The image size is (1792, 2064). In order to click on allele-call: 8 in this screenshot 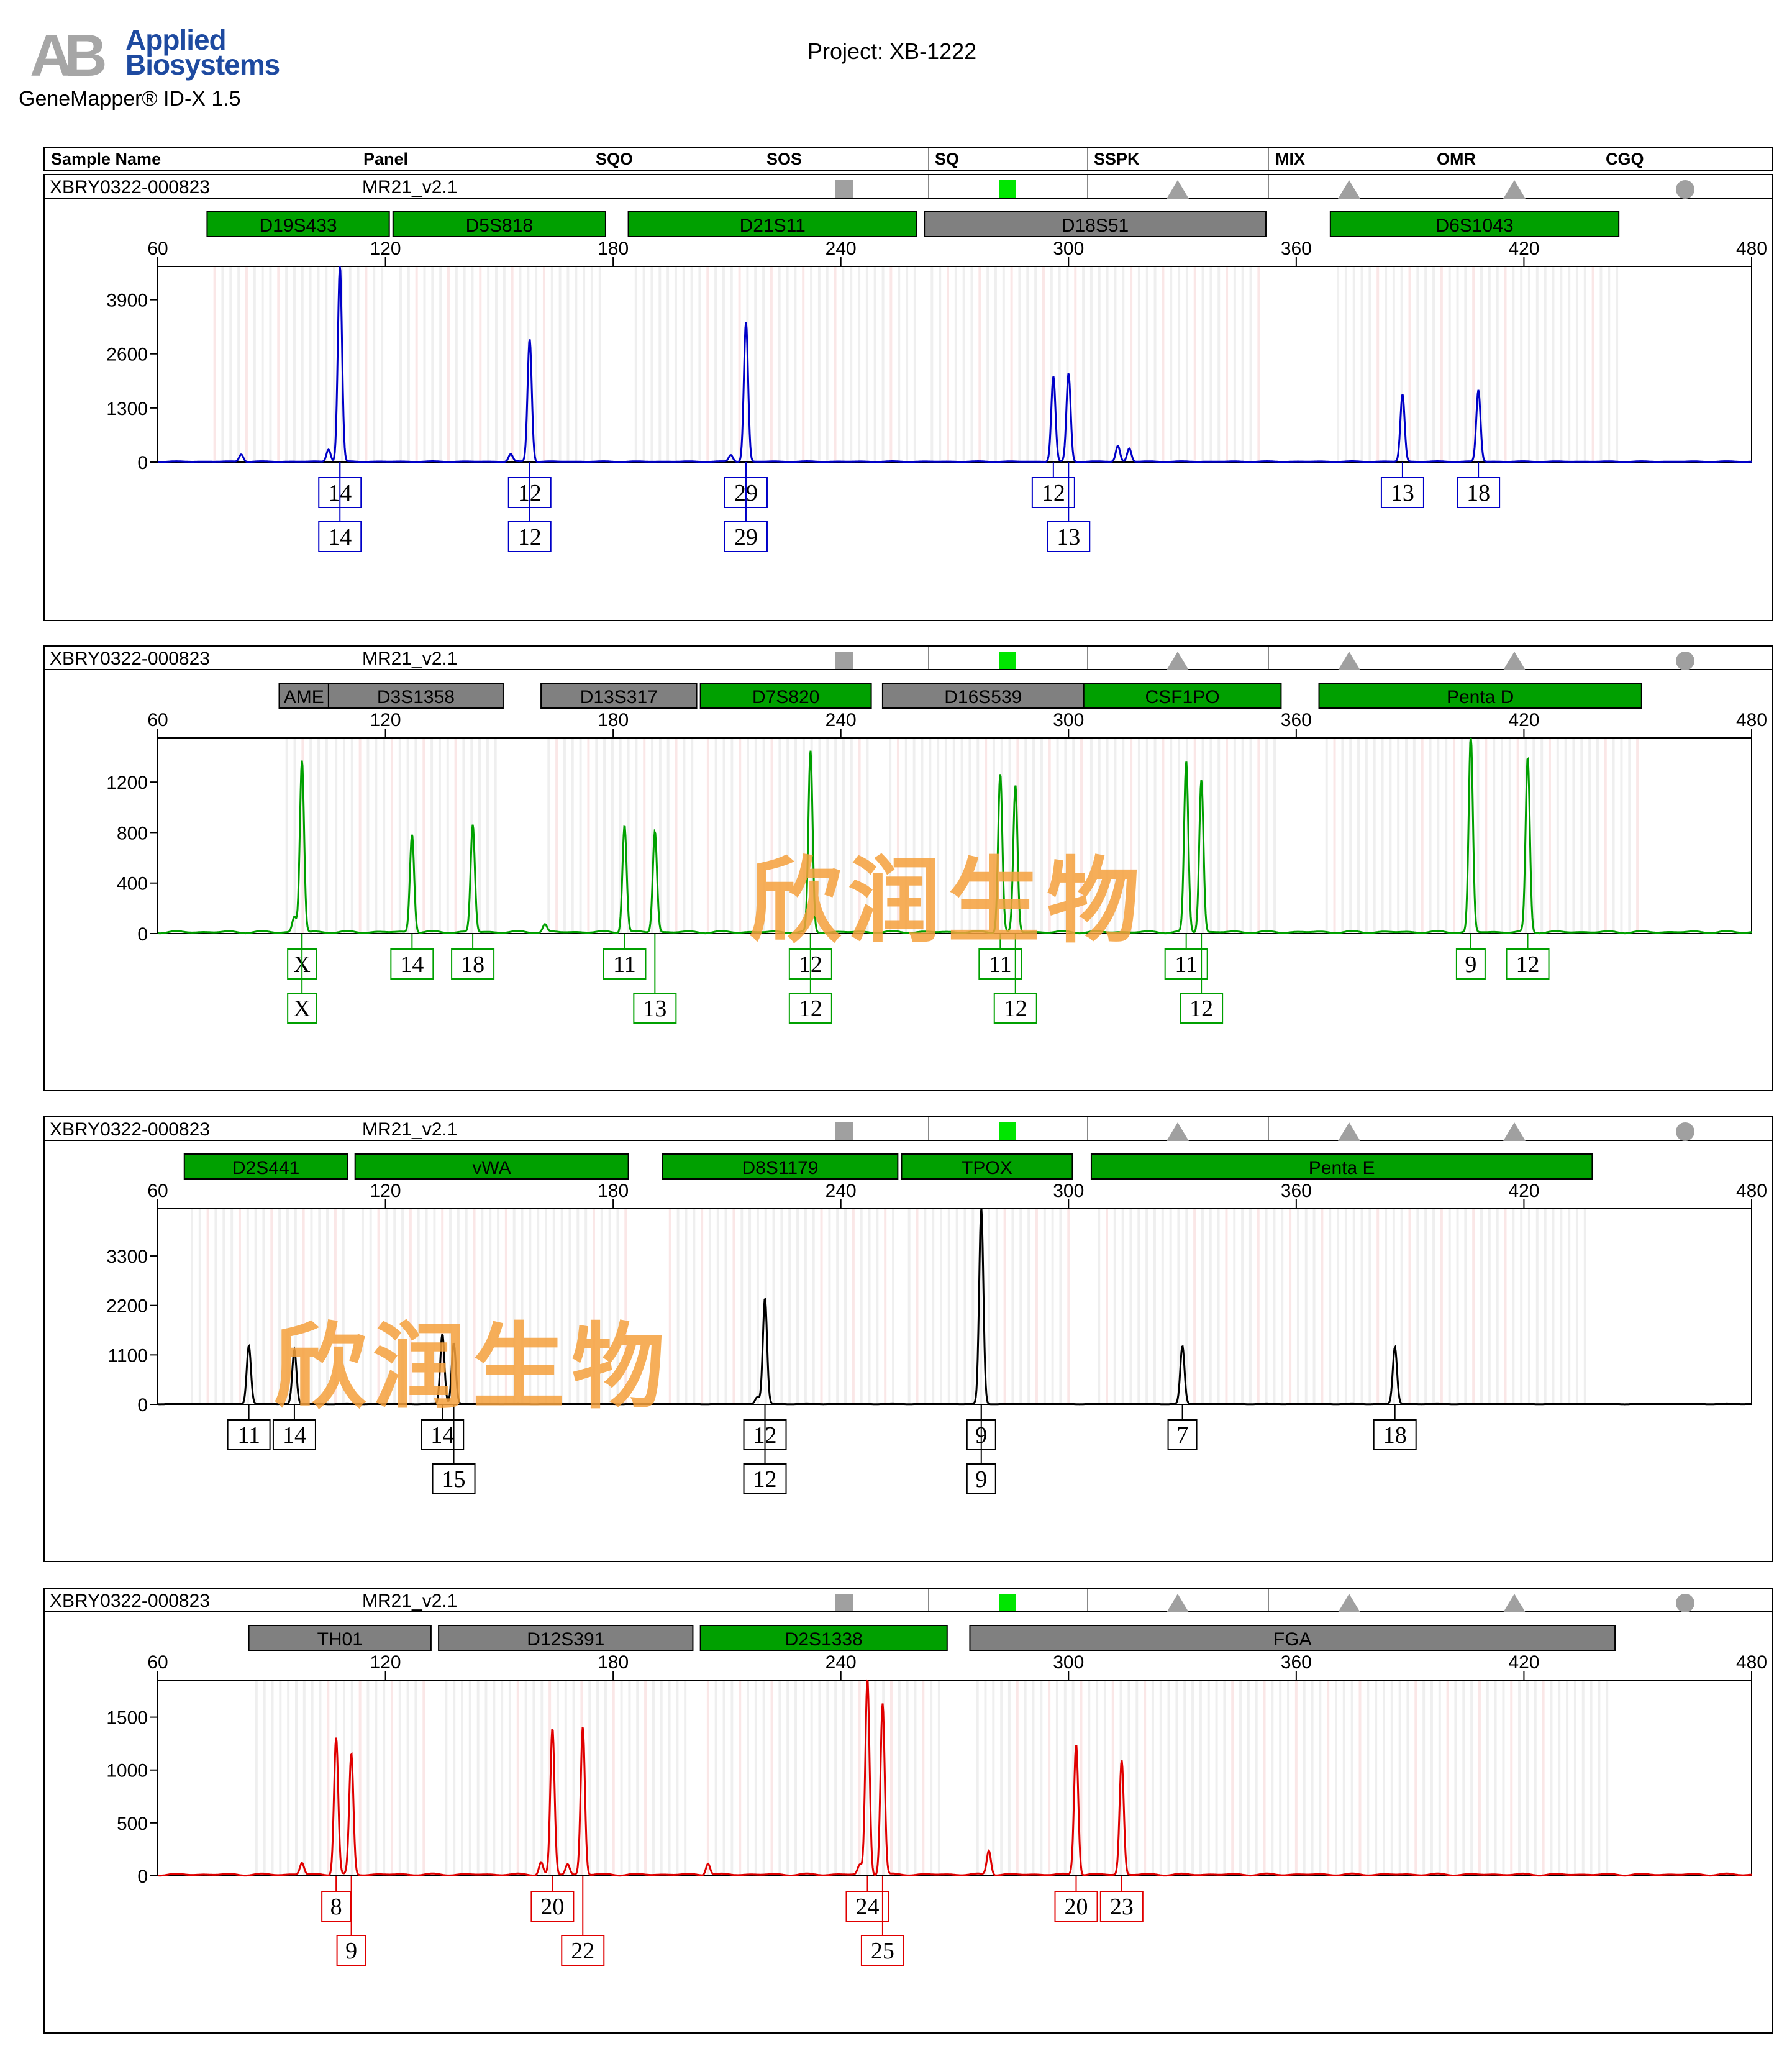, I will do `click(336, 1899)`.